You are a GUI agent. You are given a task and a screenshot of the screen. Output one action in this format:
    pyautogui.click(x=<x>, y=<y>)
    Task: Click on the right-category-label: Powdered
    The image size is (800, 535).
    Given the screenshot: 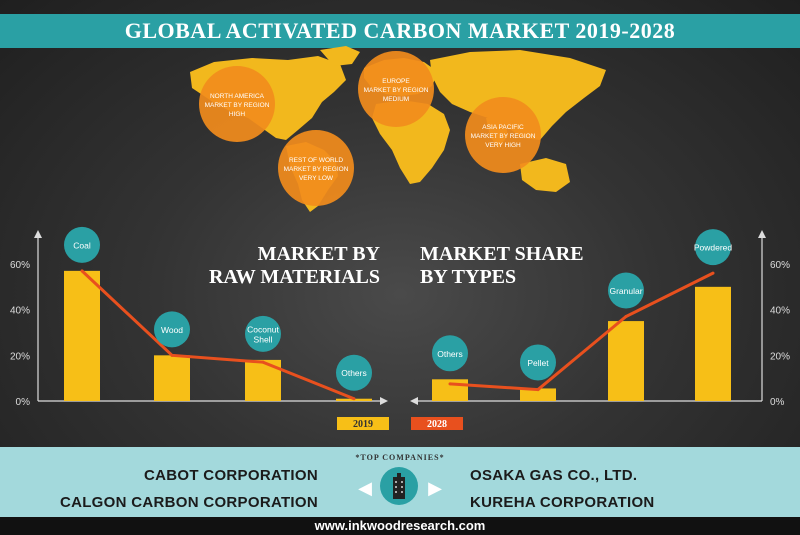 What is the action you would take?
    pyautogui.click(x=713, y=247)
    